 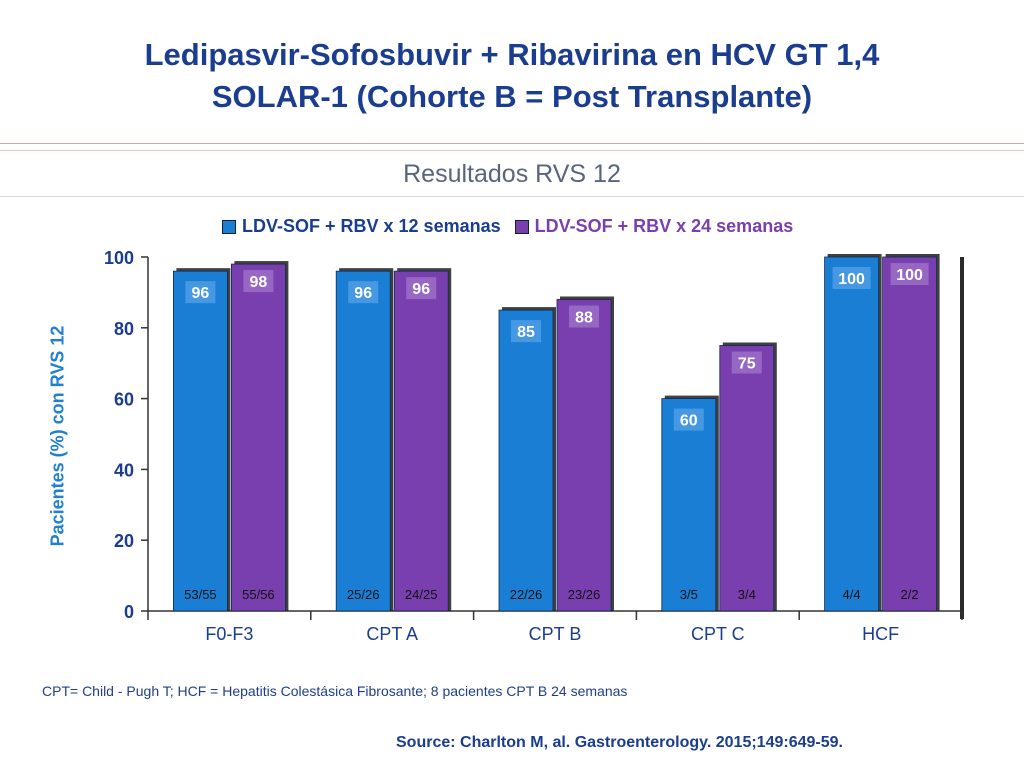 I want to click on count-label: 22/26, so click(x=526, y=594).